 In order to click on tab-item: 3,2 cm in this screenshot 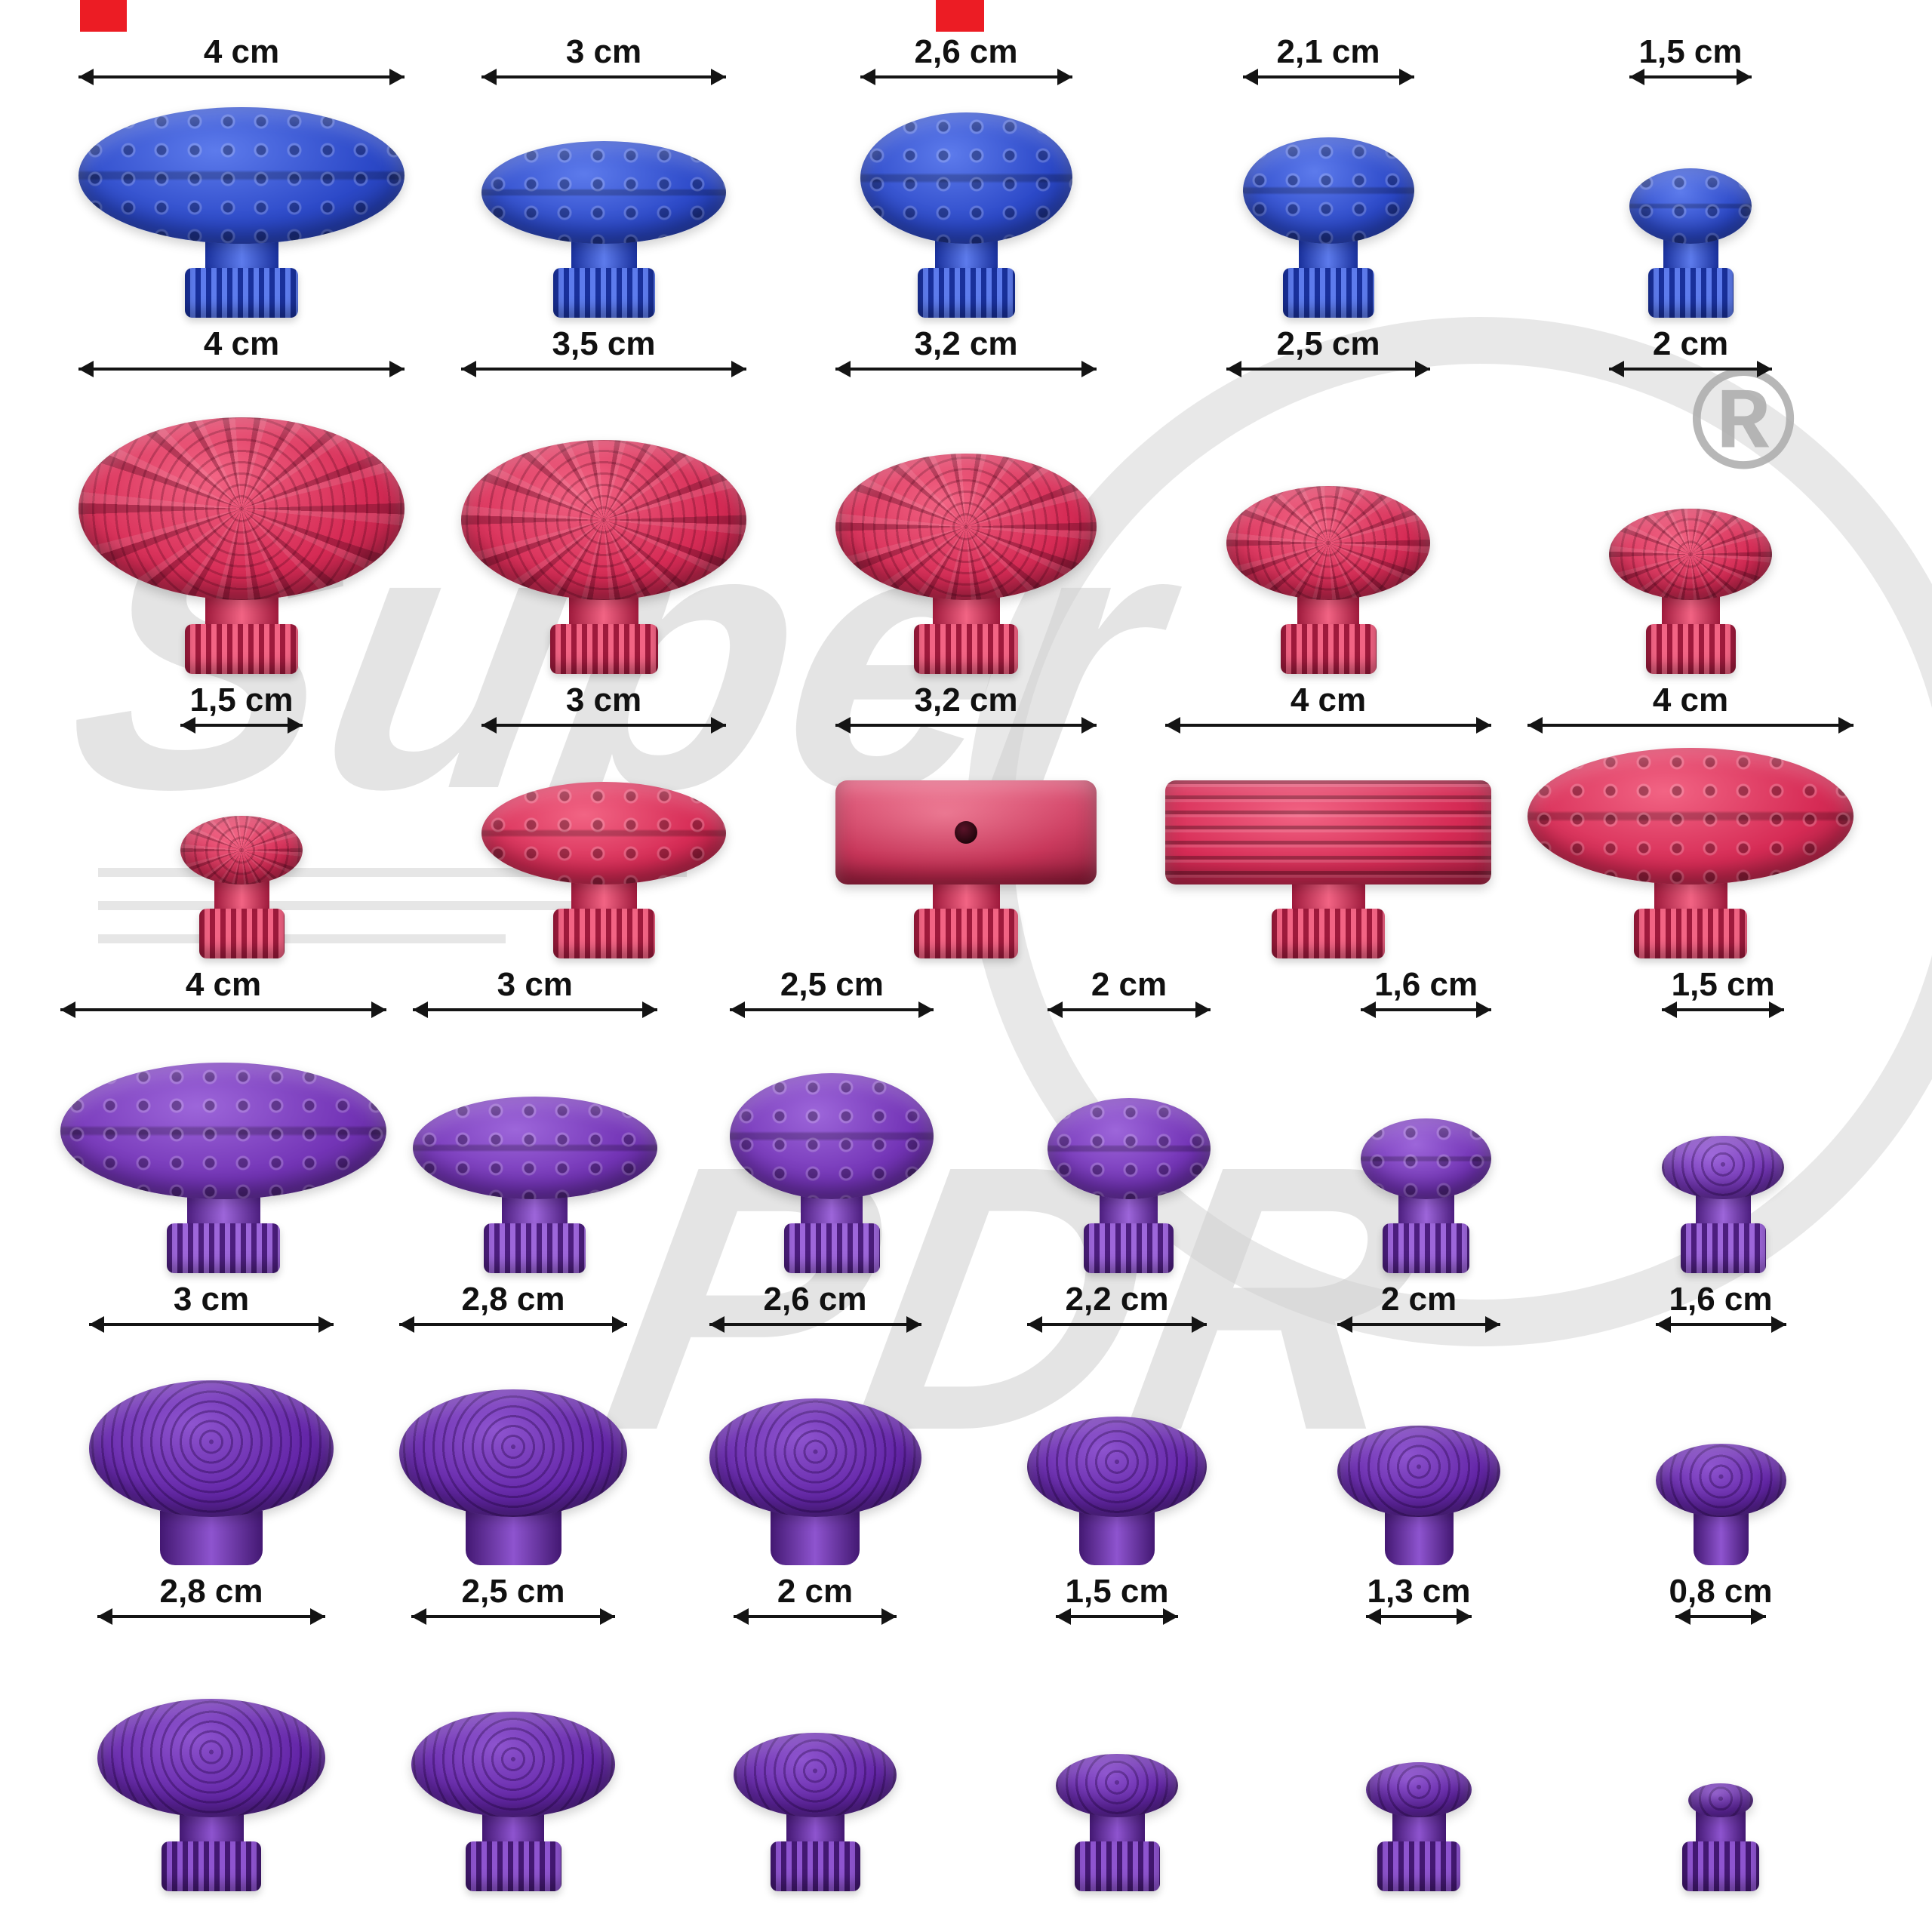, I will do `click(966, 819)`.